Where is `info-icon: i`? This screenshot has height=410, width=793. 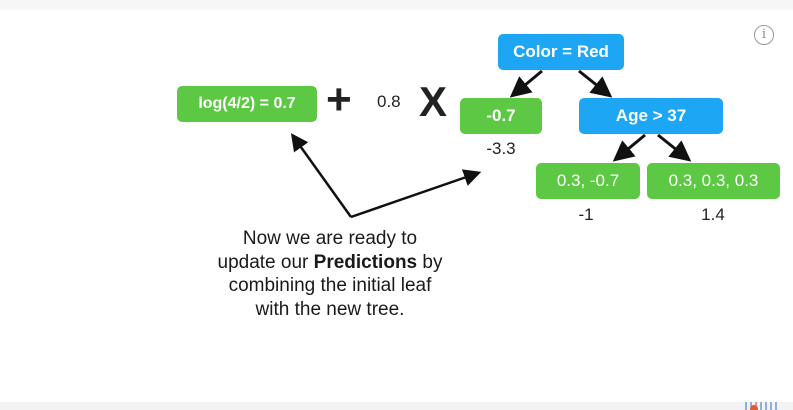
info-icon: i is located at coordinates (764, 35).